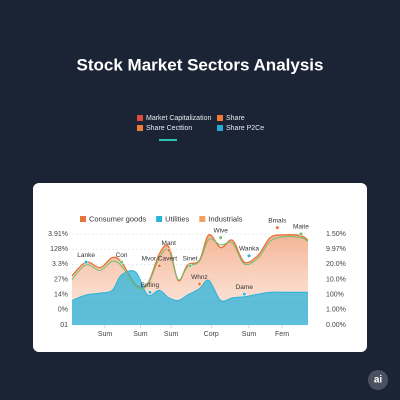  Describe the element at coordinates (336, 264) in the screenshot. I see `y2-axis-label: 20.0%` at that location.